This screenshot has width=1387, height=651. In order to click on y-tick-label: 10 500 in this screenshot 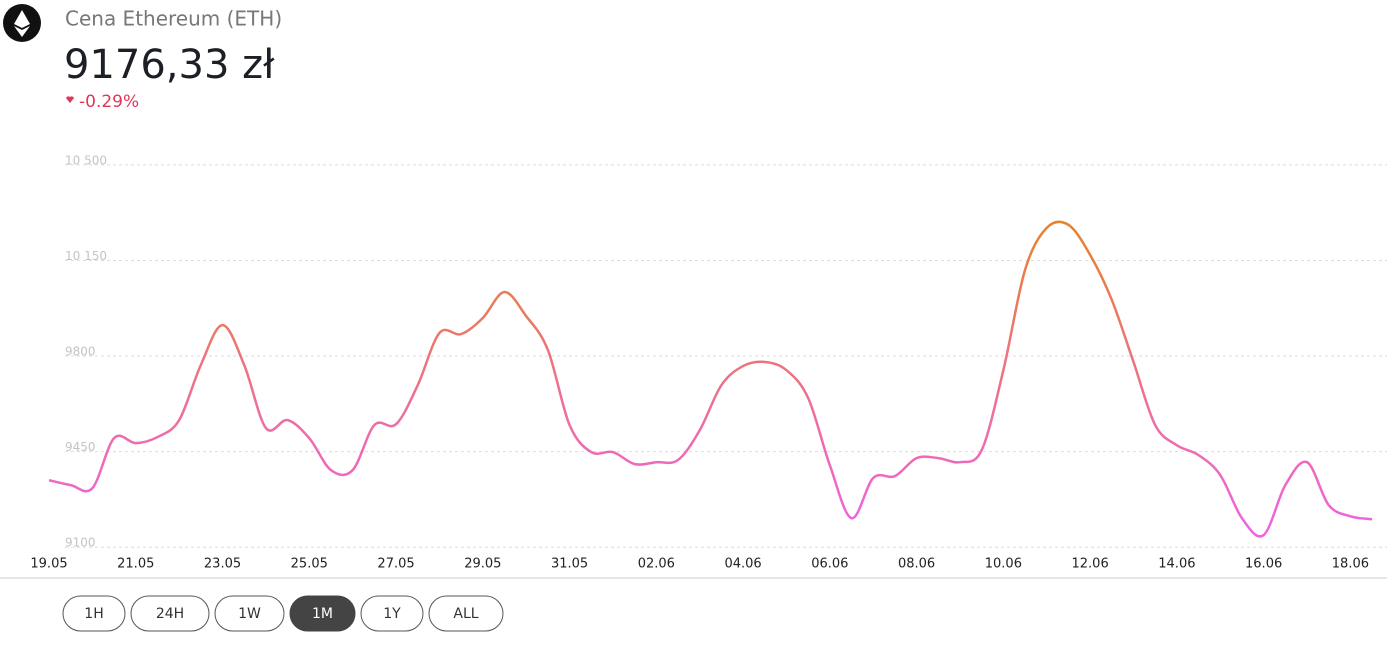, I will do `click(86, 160)`.